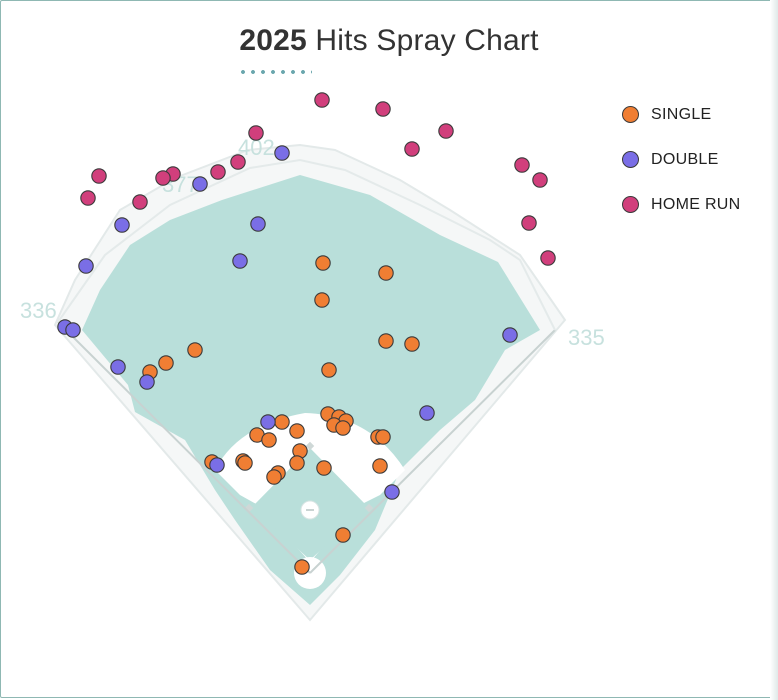 This screenshot has height=700, width=778. I want to click on legend-item-home-run: HOME RUN, so click(681, 204).